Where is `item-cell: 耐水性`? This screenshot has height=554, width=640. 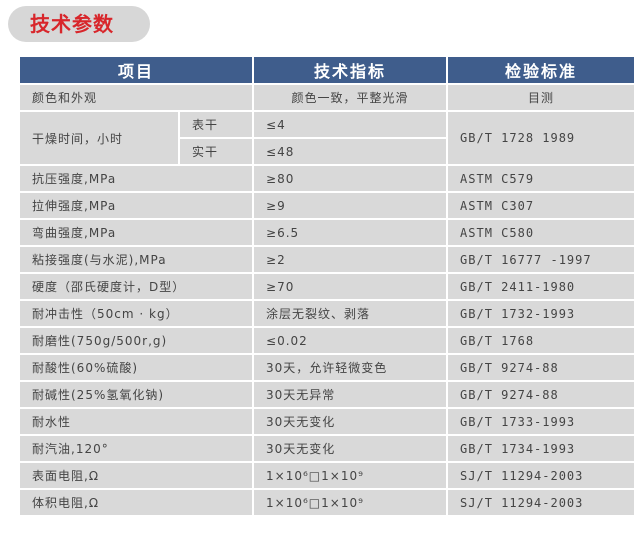 item-cell: 耐水性 is located at coordinates (136, 421).